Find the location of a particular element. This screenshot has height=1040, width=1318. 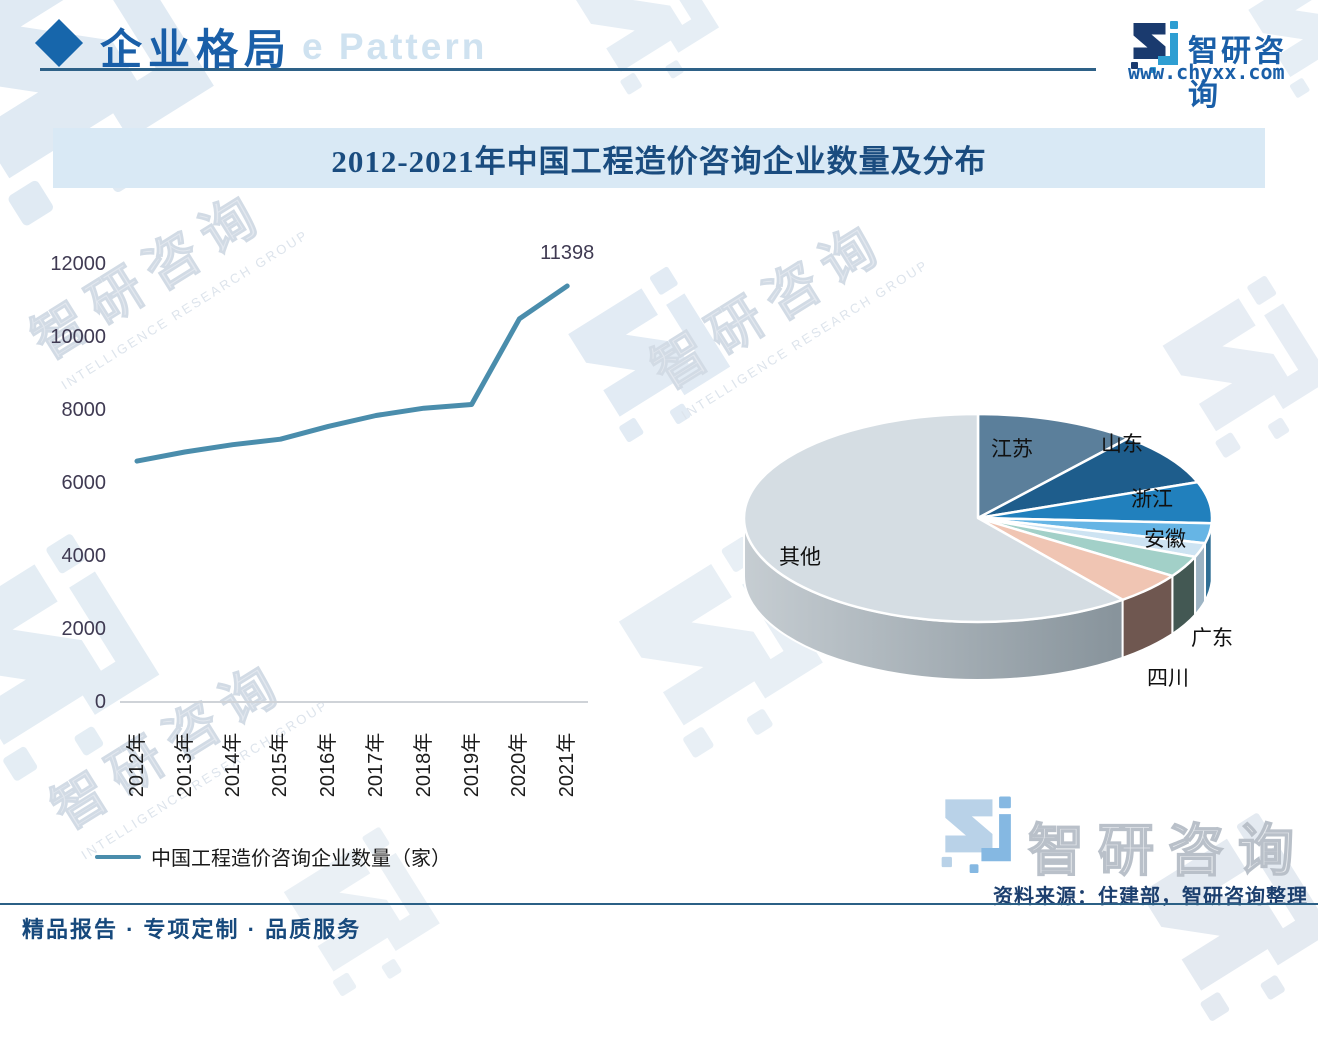

pie-slice-label: 四川 is located at coordinates (1168, 677).